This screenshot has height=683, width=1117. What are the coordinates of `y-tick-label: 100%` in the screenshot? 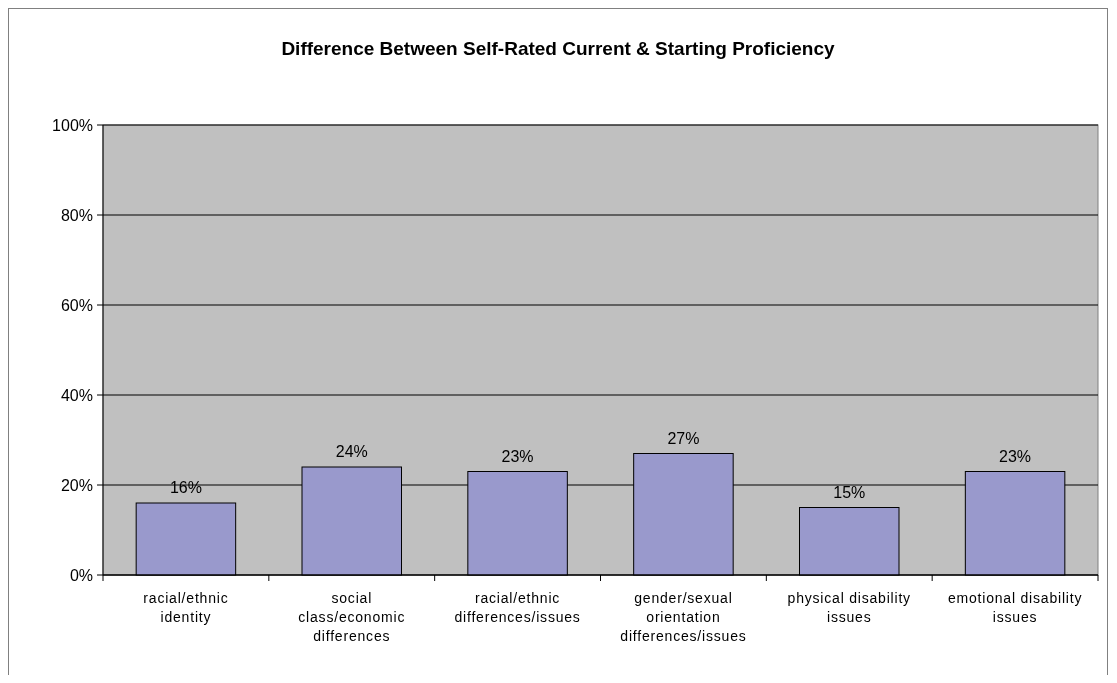 It's located at (72, 125).